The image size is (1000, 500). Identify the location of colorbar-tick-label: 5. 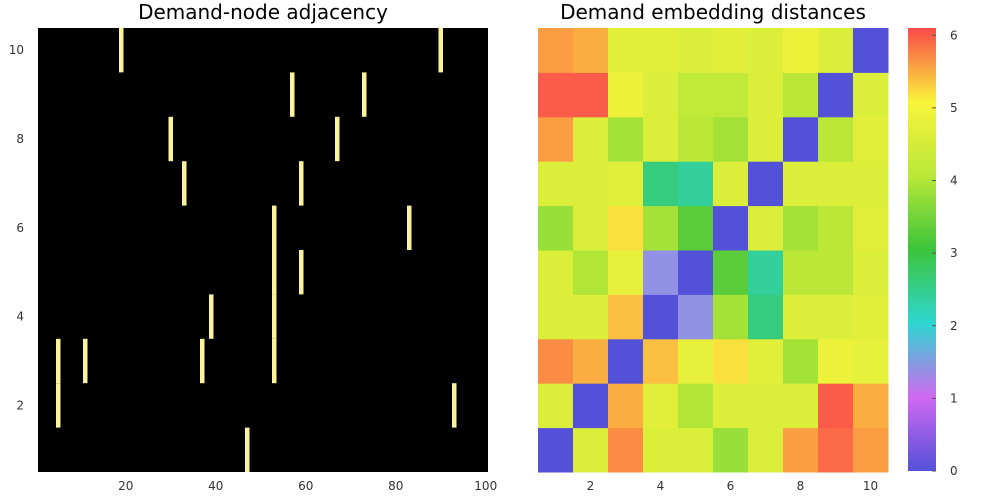
(954, 108).